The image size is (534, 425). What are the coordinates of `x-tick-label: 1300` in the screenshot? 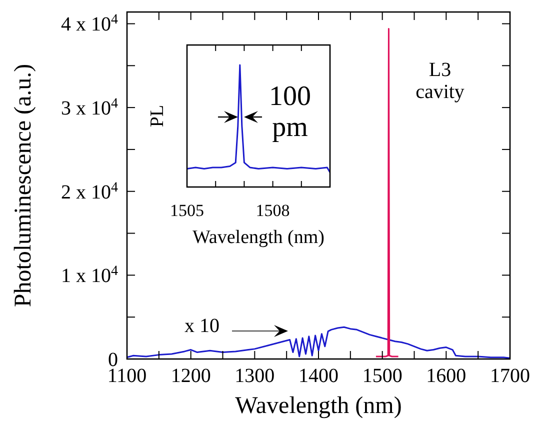 It's located at (254, 376).